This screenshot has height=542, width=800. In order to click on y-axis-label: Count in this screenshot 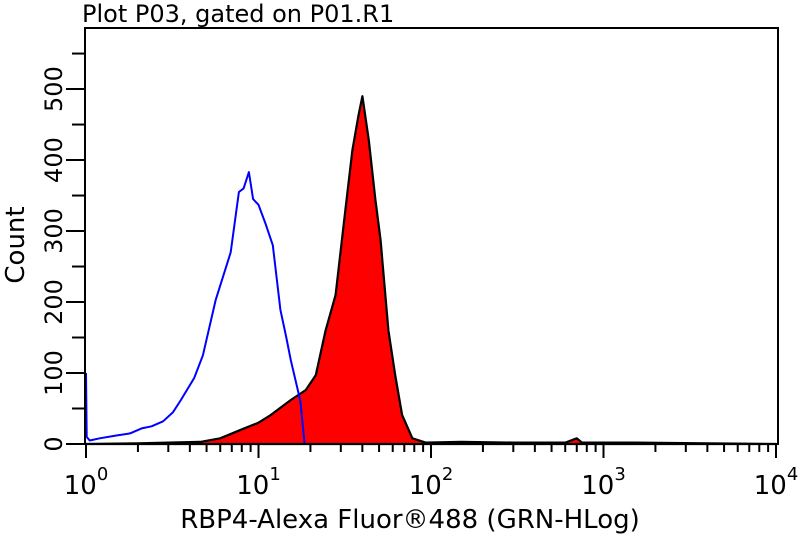, I will do `click(16, 244)`.